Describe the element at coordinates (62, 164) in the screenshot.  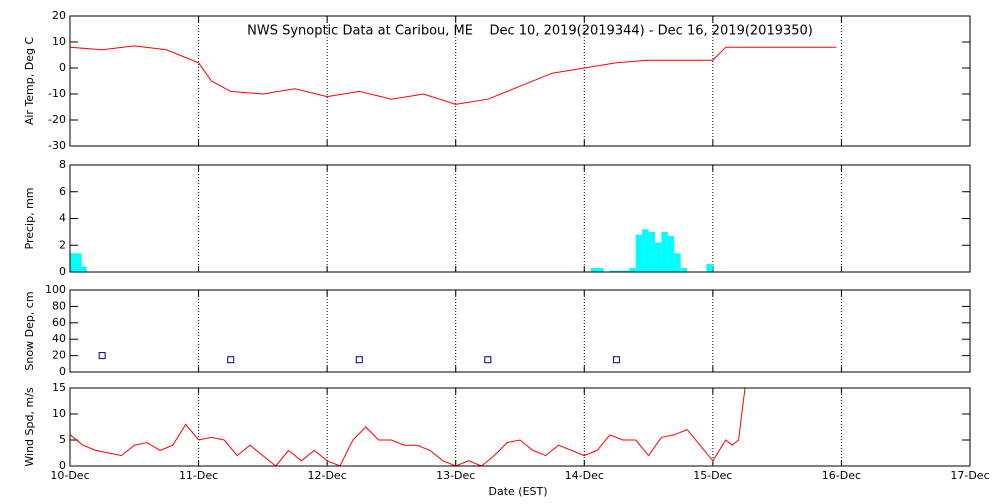
I see `y-tick-label: 8` at that location.